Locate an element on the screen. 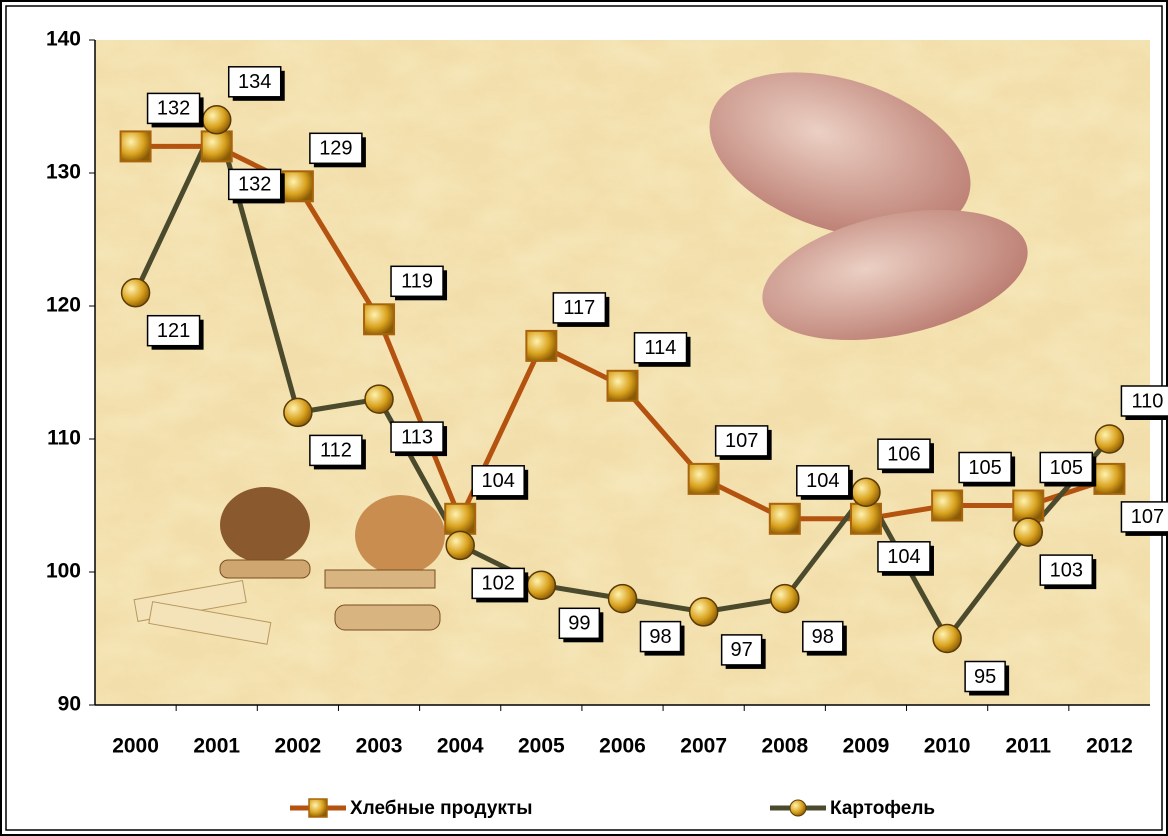  data-label: 103 is located at coordinates (1066, 570).